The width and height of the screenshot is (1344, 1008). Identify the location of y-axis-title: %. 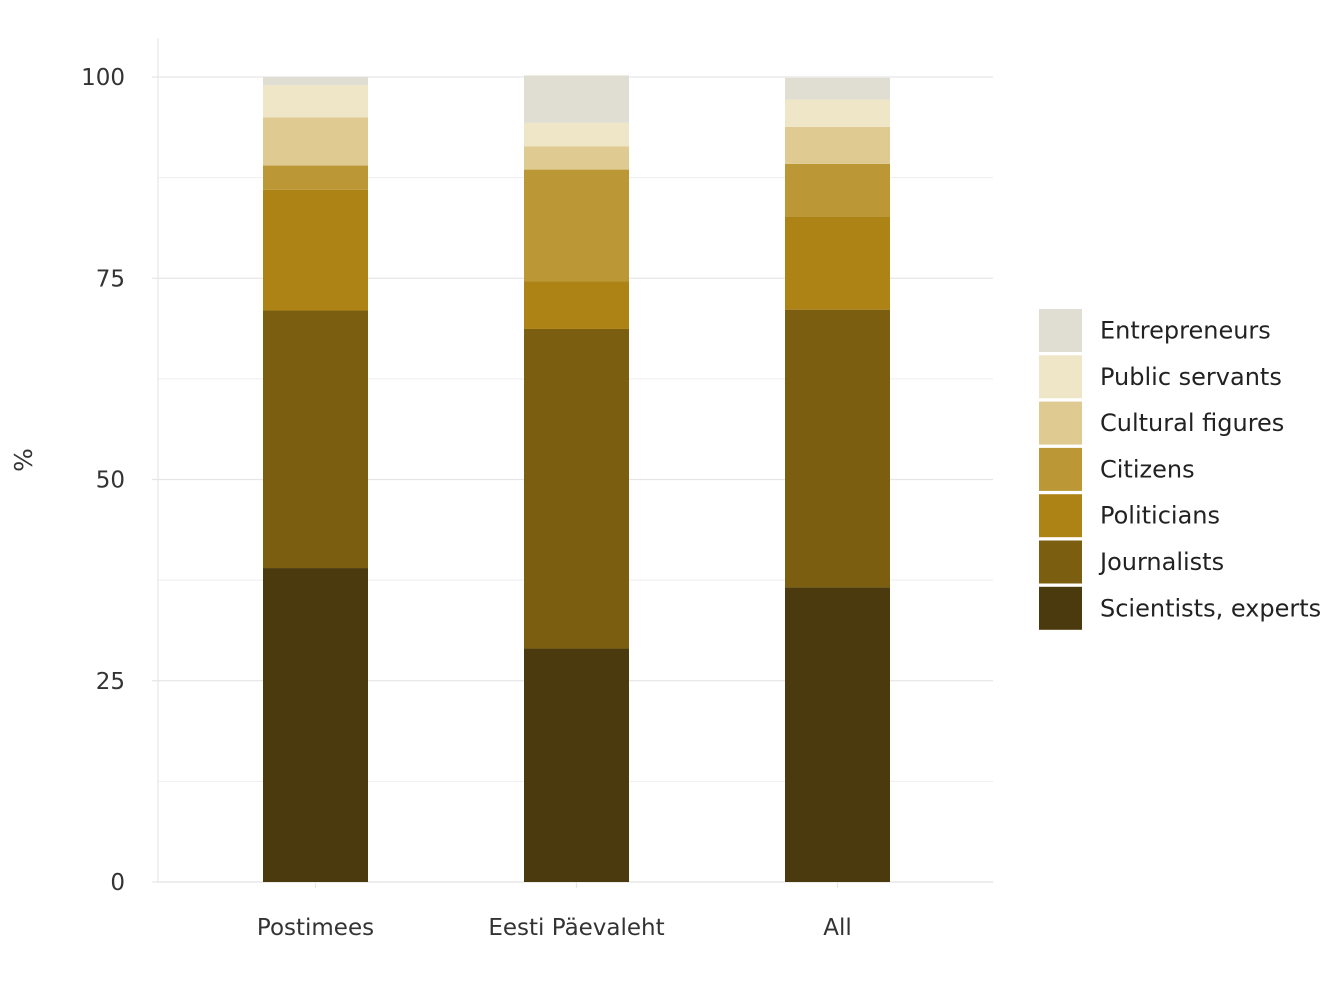
(22, 460).